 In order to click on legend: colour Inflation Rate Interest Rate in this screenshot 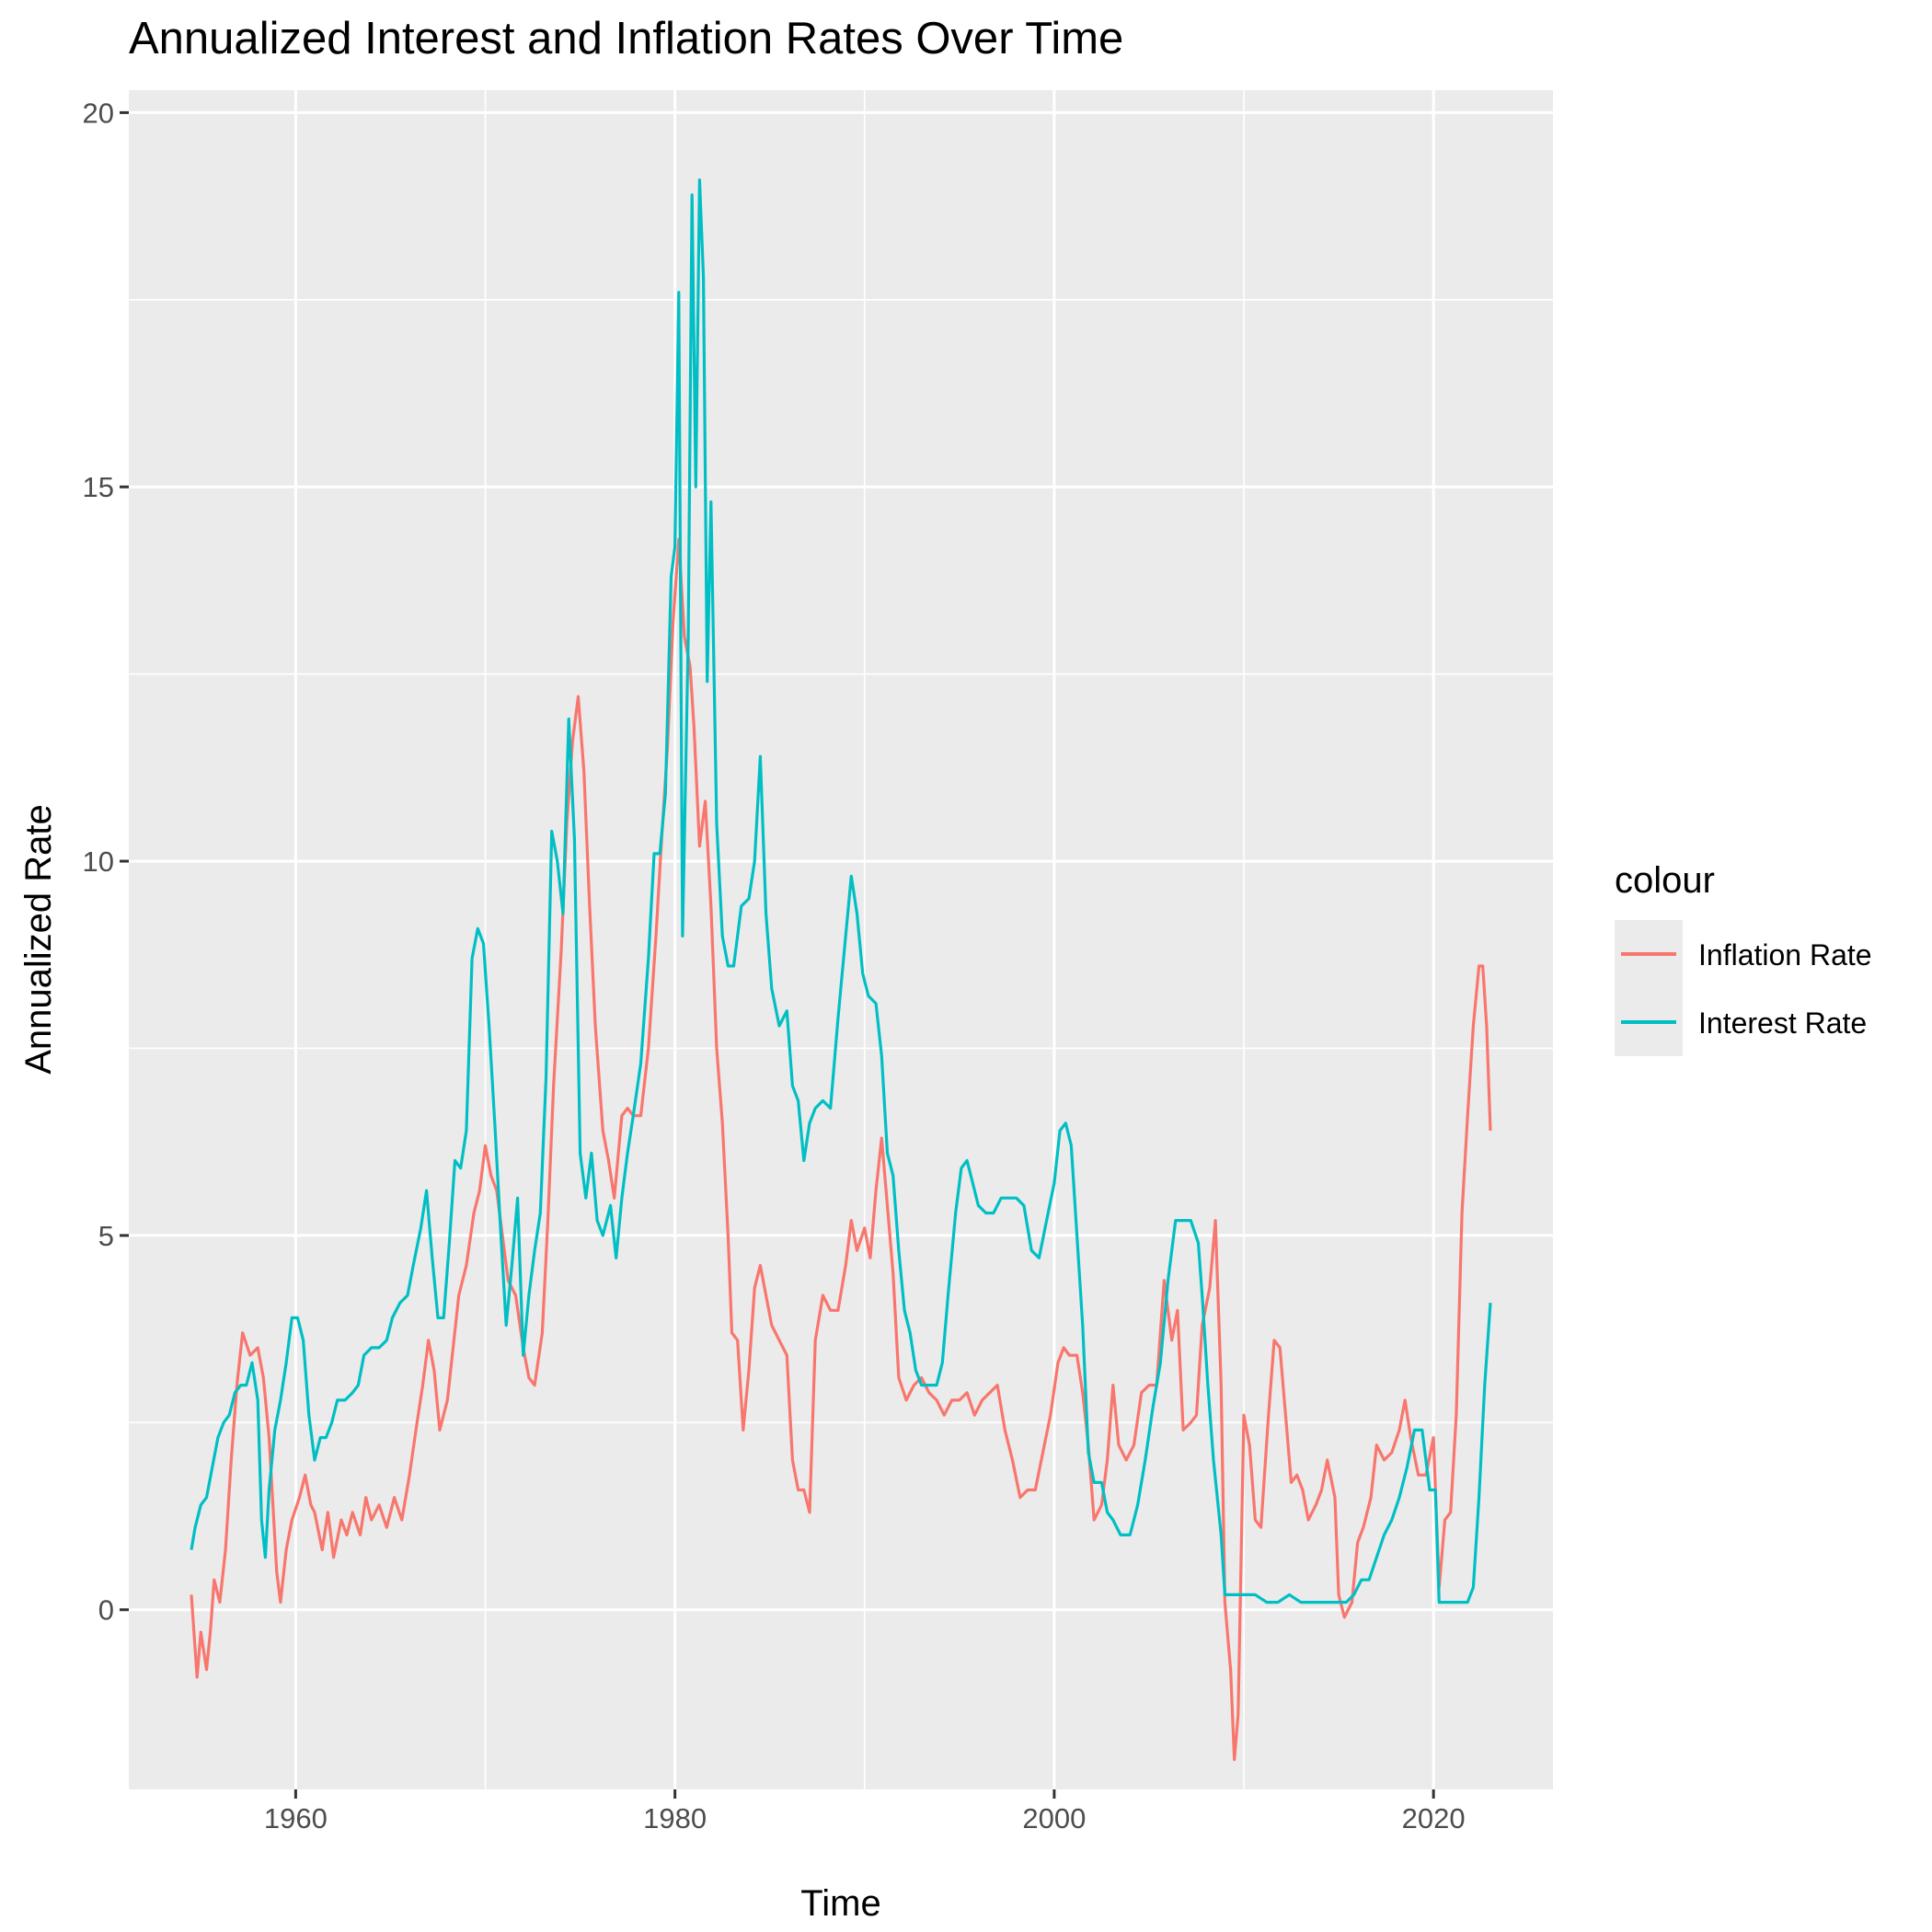, I will do `click(1743, 958)`.